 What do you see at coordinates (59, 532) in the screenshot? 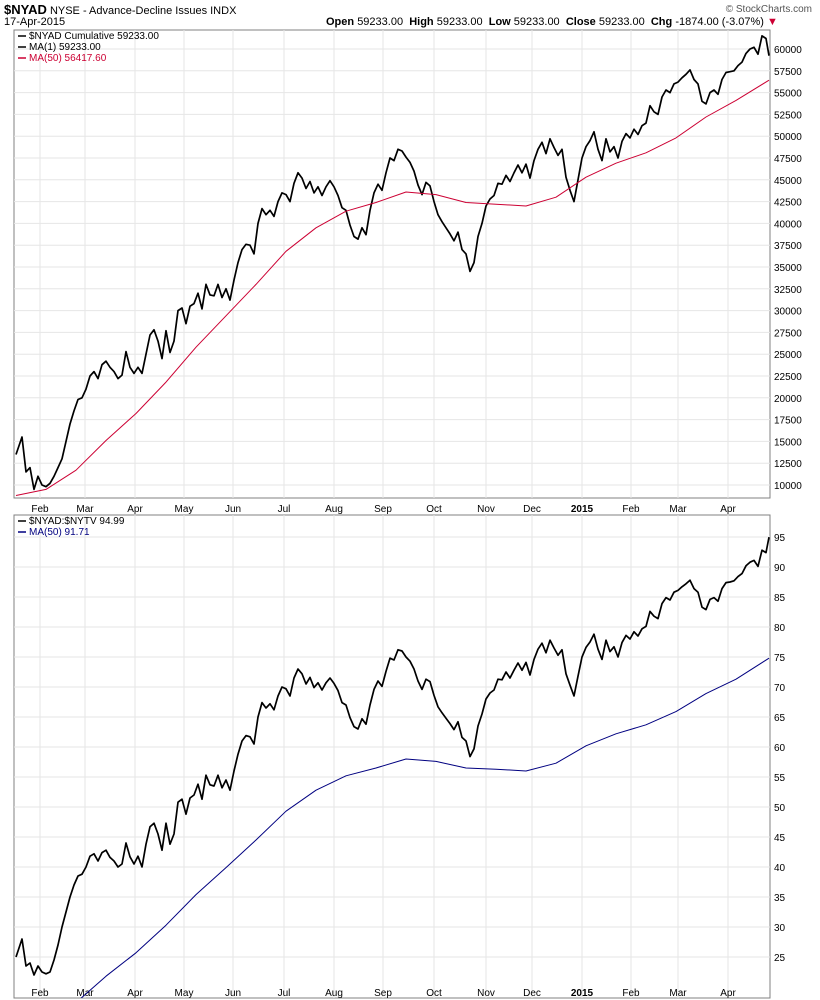
I see `legend-entry: MA(50) 91.71` at bounding box center [59, 532].